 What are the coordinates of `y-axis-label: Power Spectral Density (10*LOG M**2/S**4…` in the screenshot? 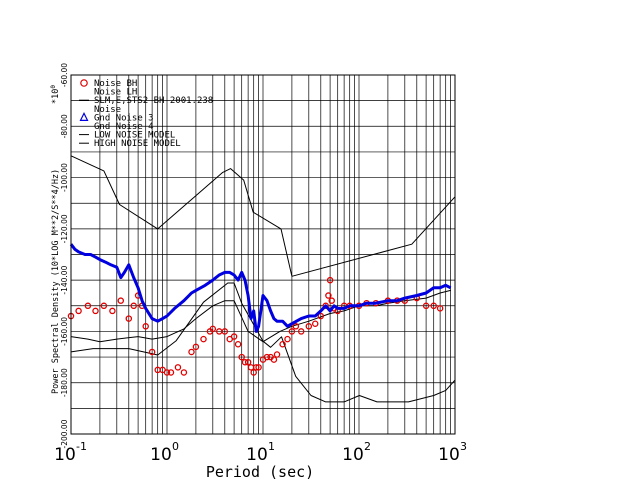 It's located at (56, 281).